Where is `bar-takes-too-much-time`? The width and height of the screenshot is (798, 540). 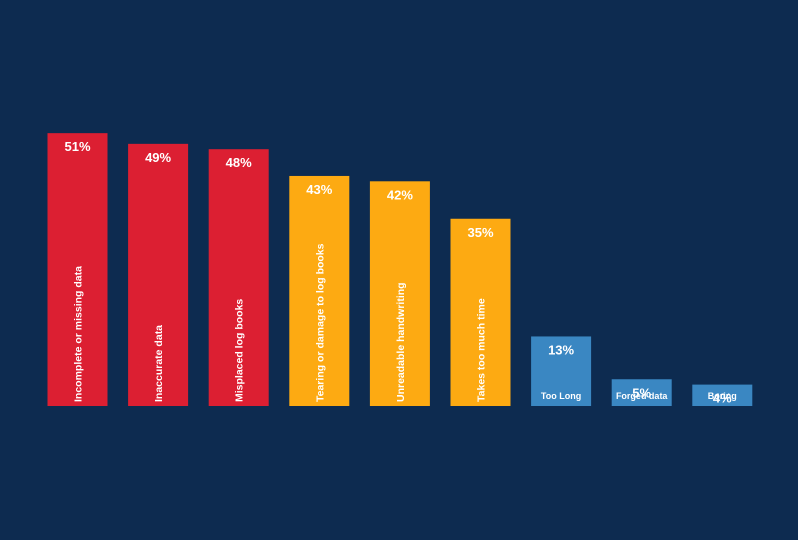 bar-takes-too-much-time is located at coordinates (480, 312).